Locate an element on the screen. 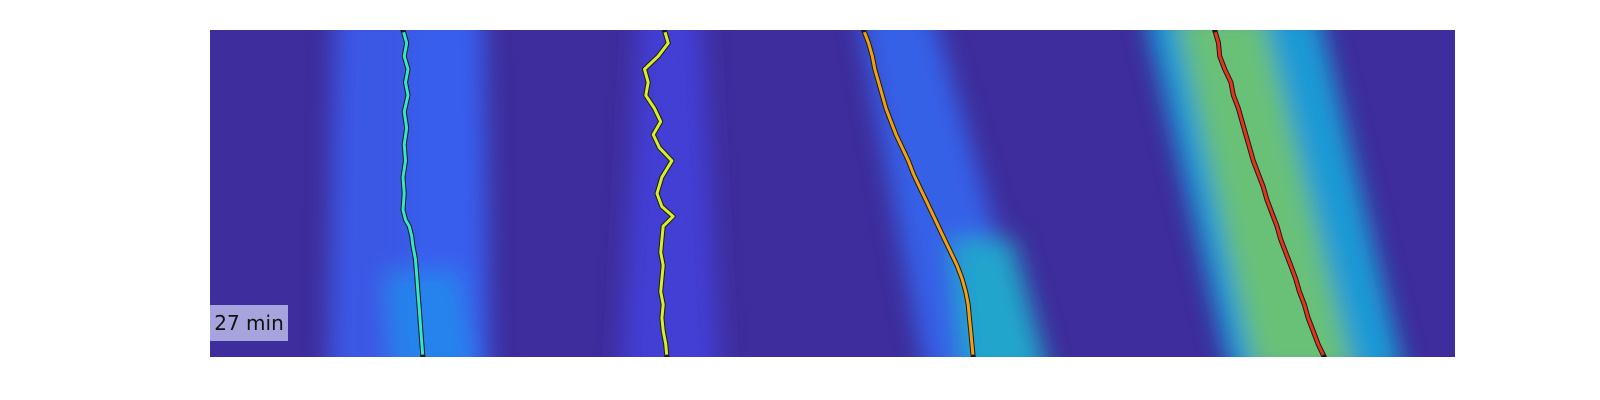 Image resolution: width=1600 pixels, height=400 pixels. track-4-start-point is located at coordinates (1215, 31).